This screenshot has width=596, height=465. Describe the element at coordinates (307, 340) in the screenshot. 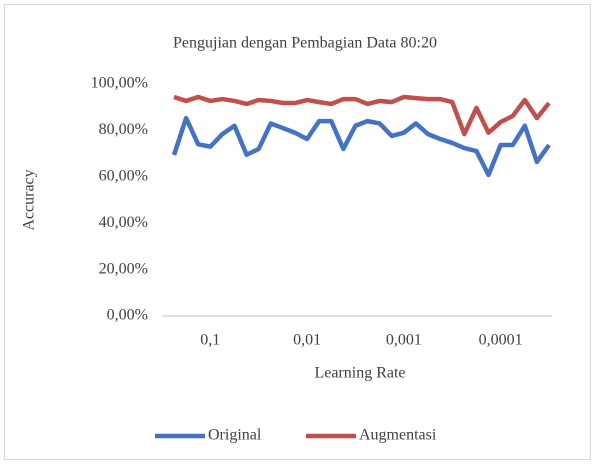

I see `x-tick-label: 0,01` at that location.